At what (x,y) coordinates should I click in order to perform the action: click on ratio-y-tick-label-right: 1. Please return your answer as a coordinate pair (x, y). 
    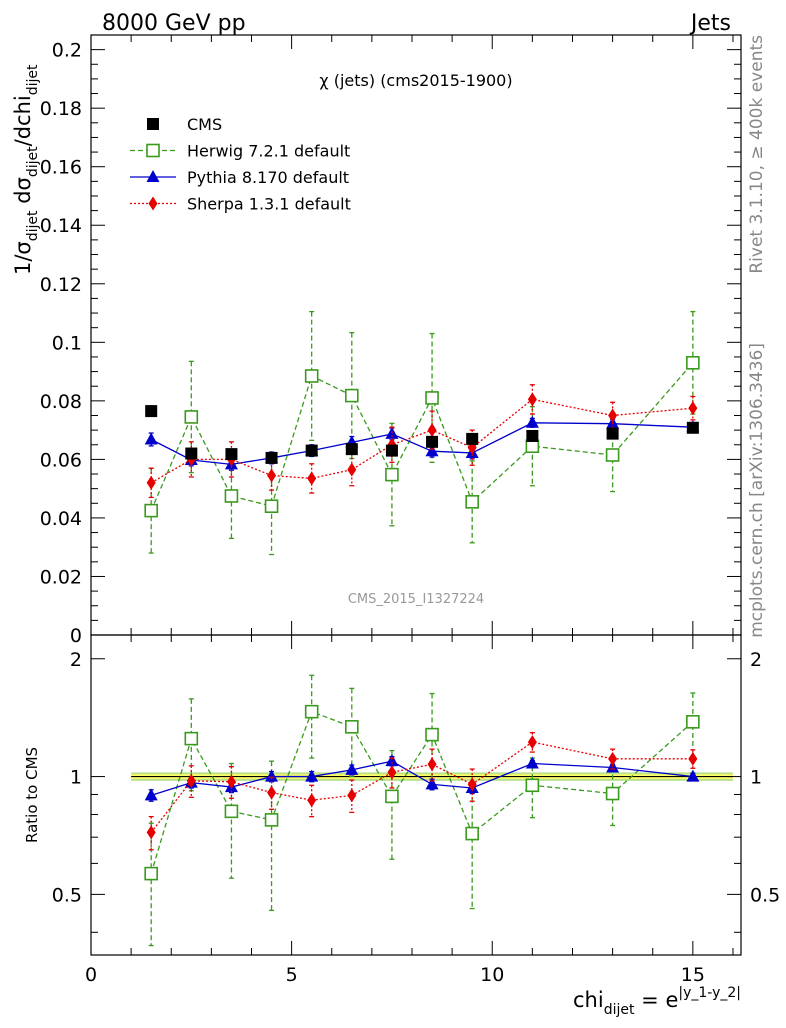
    Looking at the image, I should click on (756, 778).